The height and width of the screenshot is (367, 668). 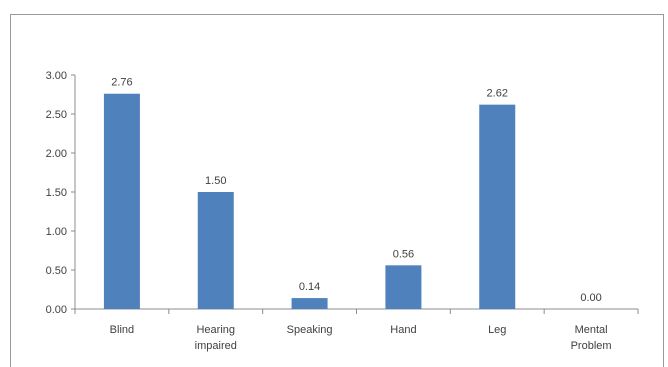 What do you see at coordinates (310, 330) in the screenshot?
I see `category-label: Speaking` at bounding box center [310, 330].